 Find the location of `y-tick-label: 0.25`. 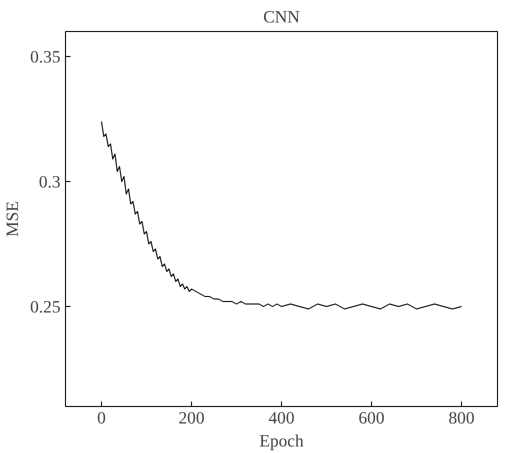

y-tick-label: 0.25 is located at coordinates (45, 307).